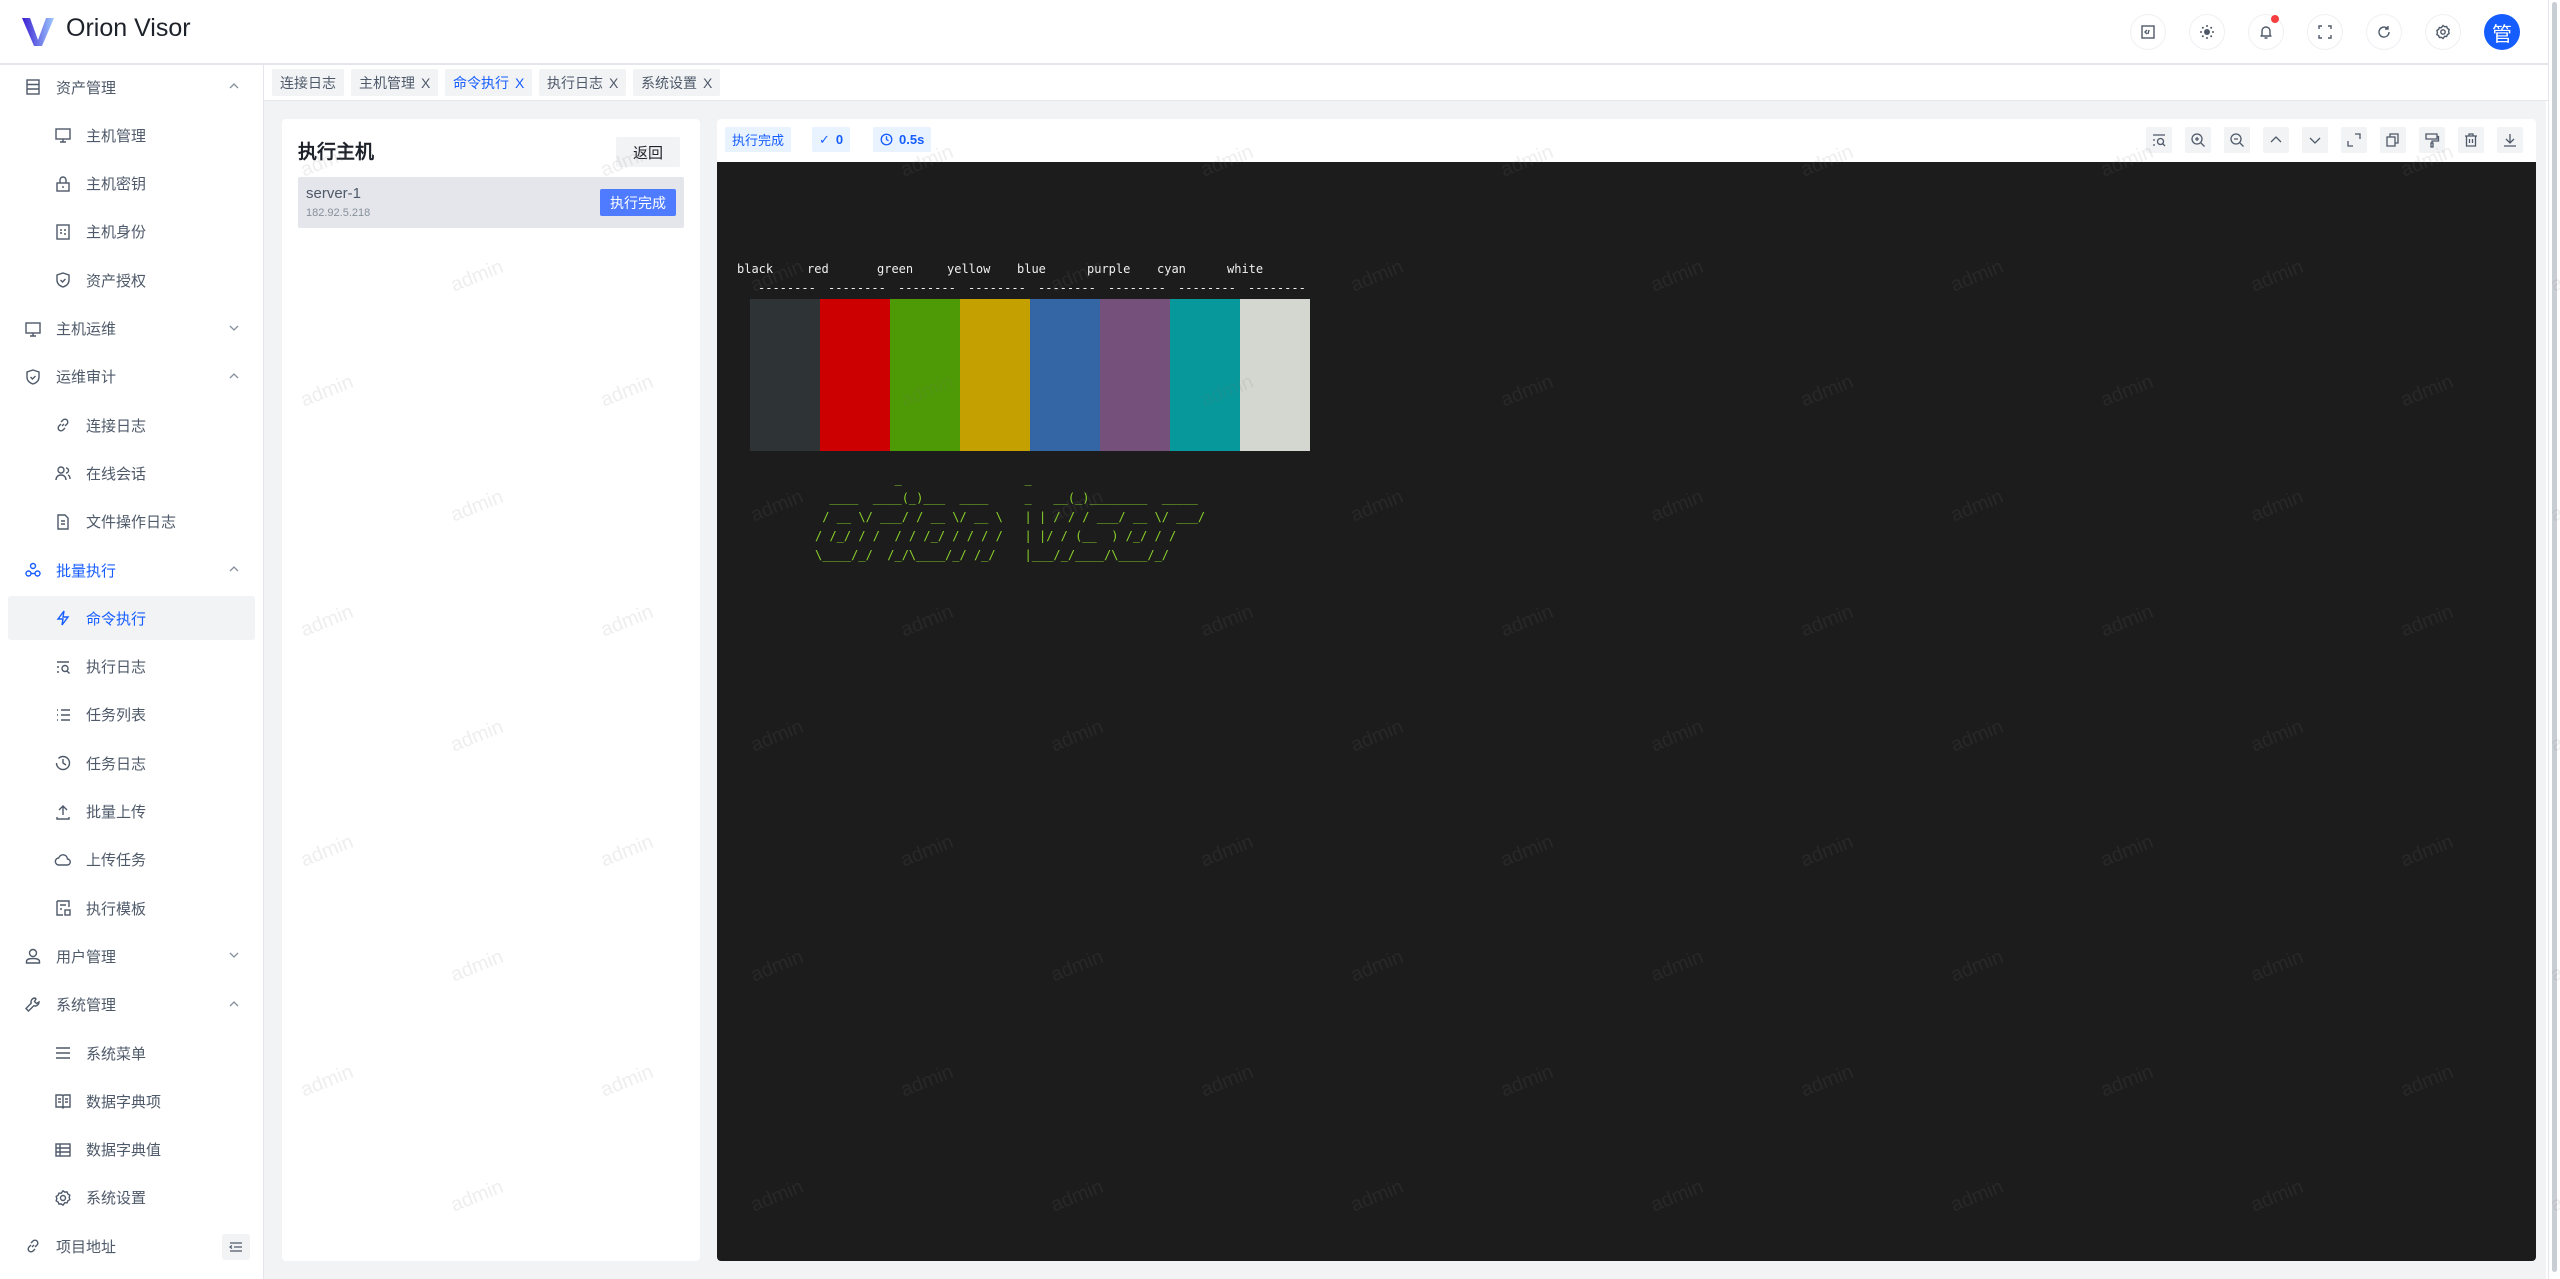 The height and width of the screenshot is (1279, 2560). What do you see at coordinates (38, 32) in the screenshot?
I see `orion-visor-logo` at bounding box center [38, 32].